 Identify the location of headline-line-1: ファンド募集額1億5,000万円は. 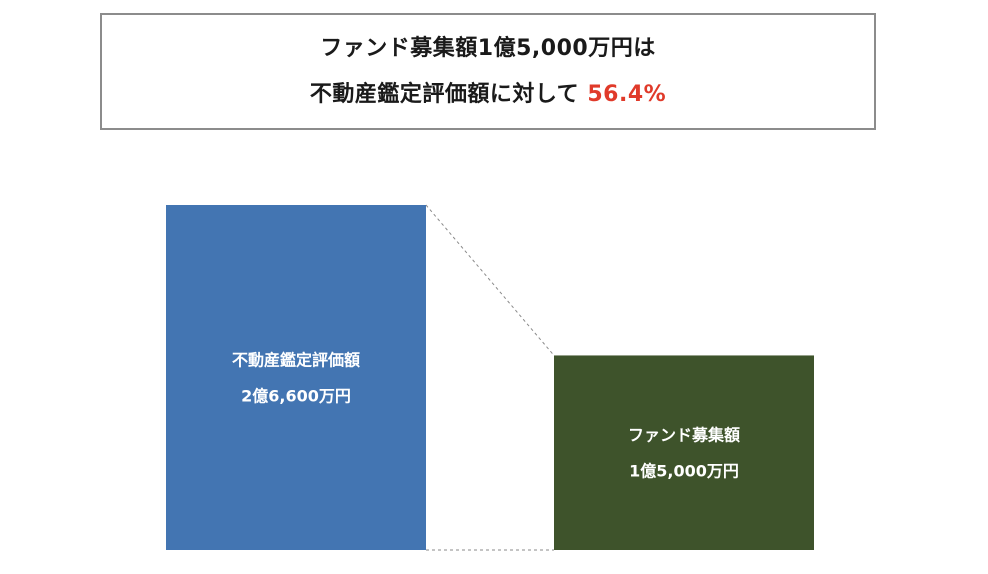
(488, 48).